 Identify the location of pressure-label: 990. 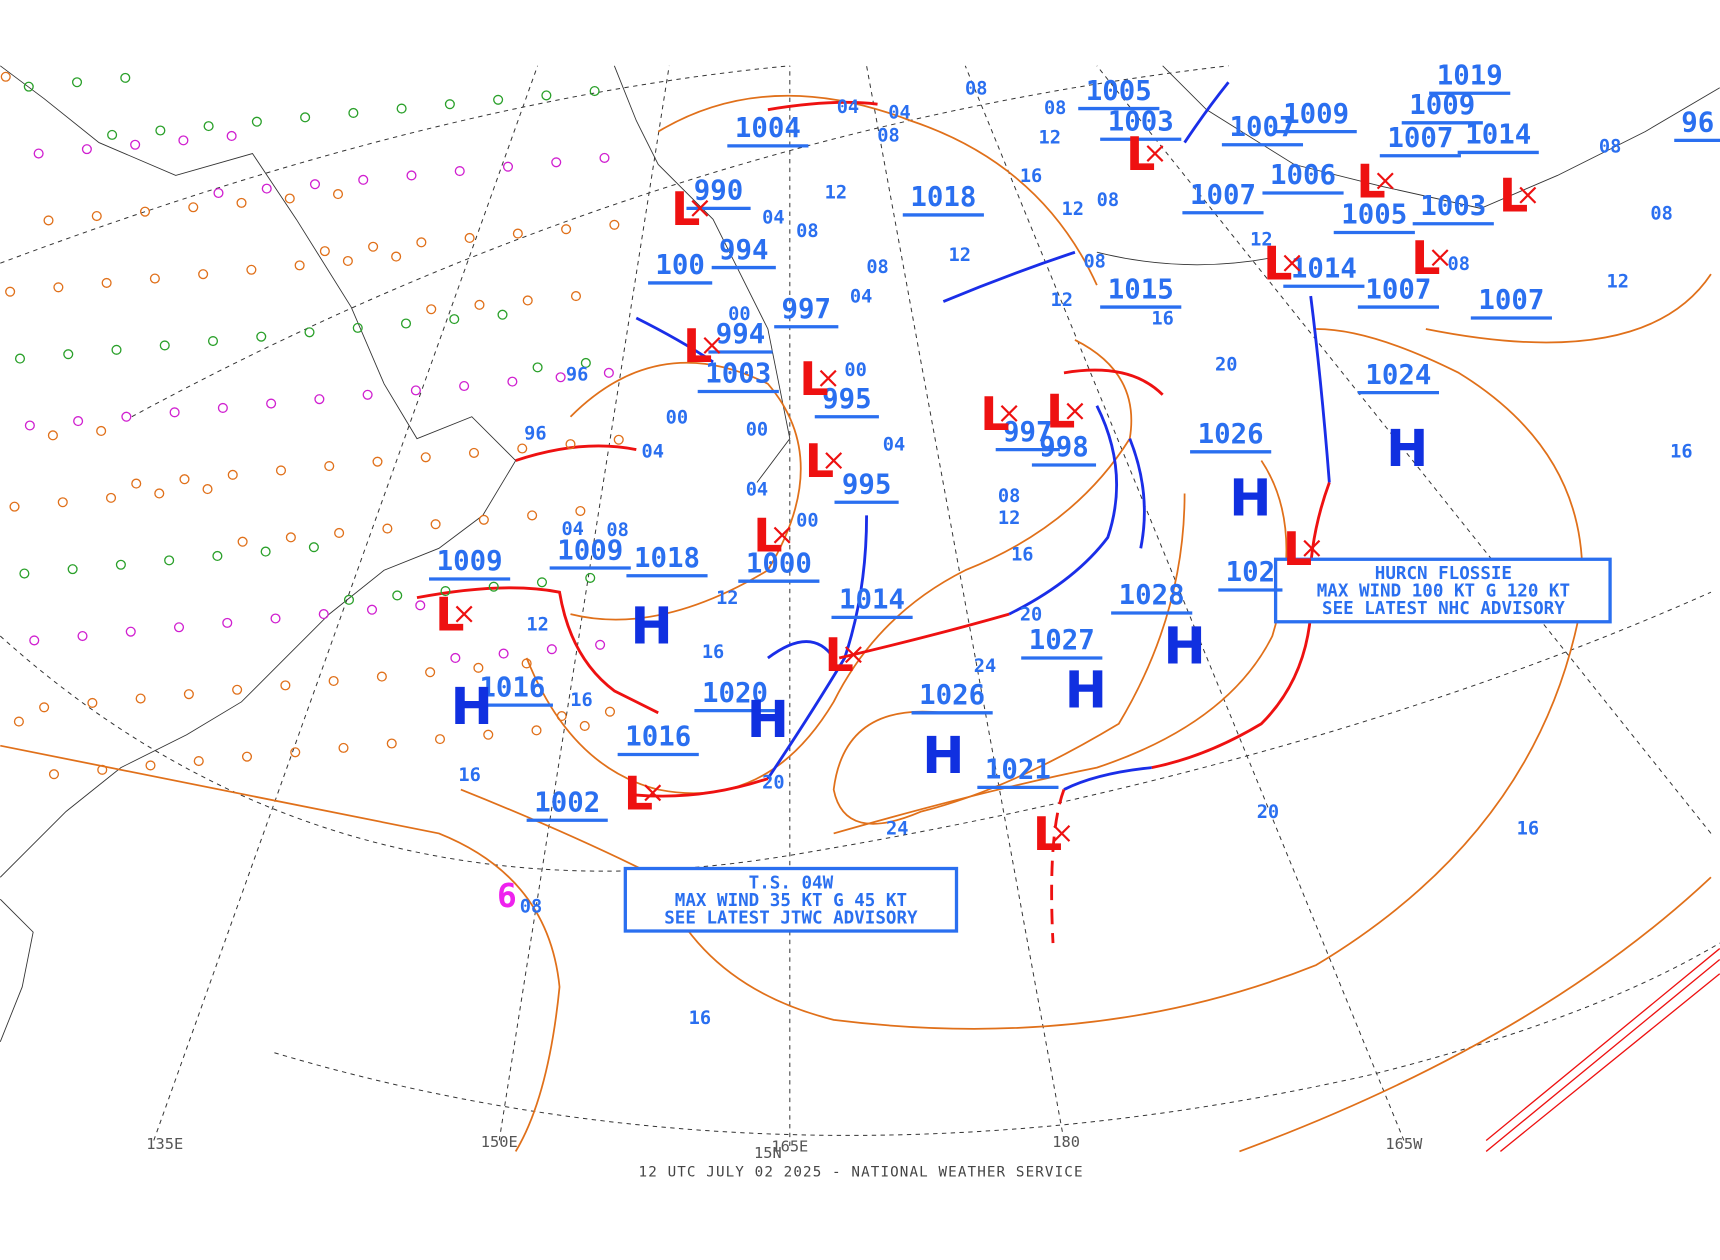
(719, 191).